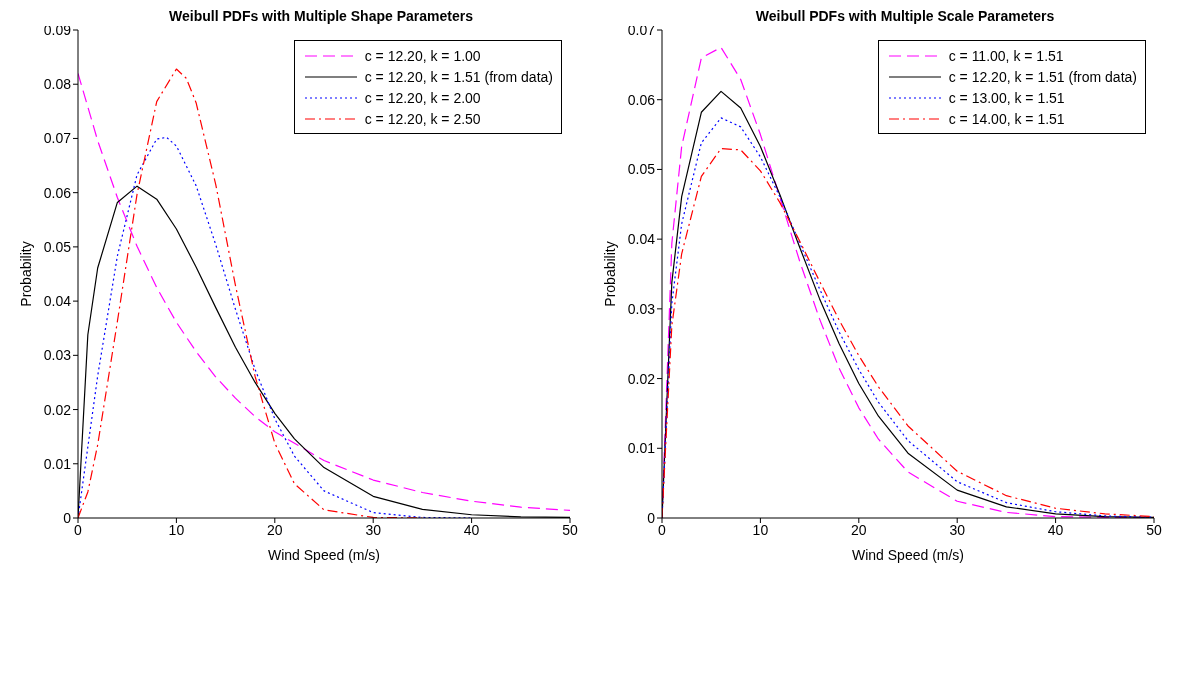 The image size is (1177, 681). Describe the element at coordinates (905, 16) in the screenshot. I see `chart-title: Weibull PDFs with Multiple Scale Parameters` at that location.